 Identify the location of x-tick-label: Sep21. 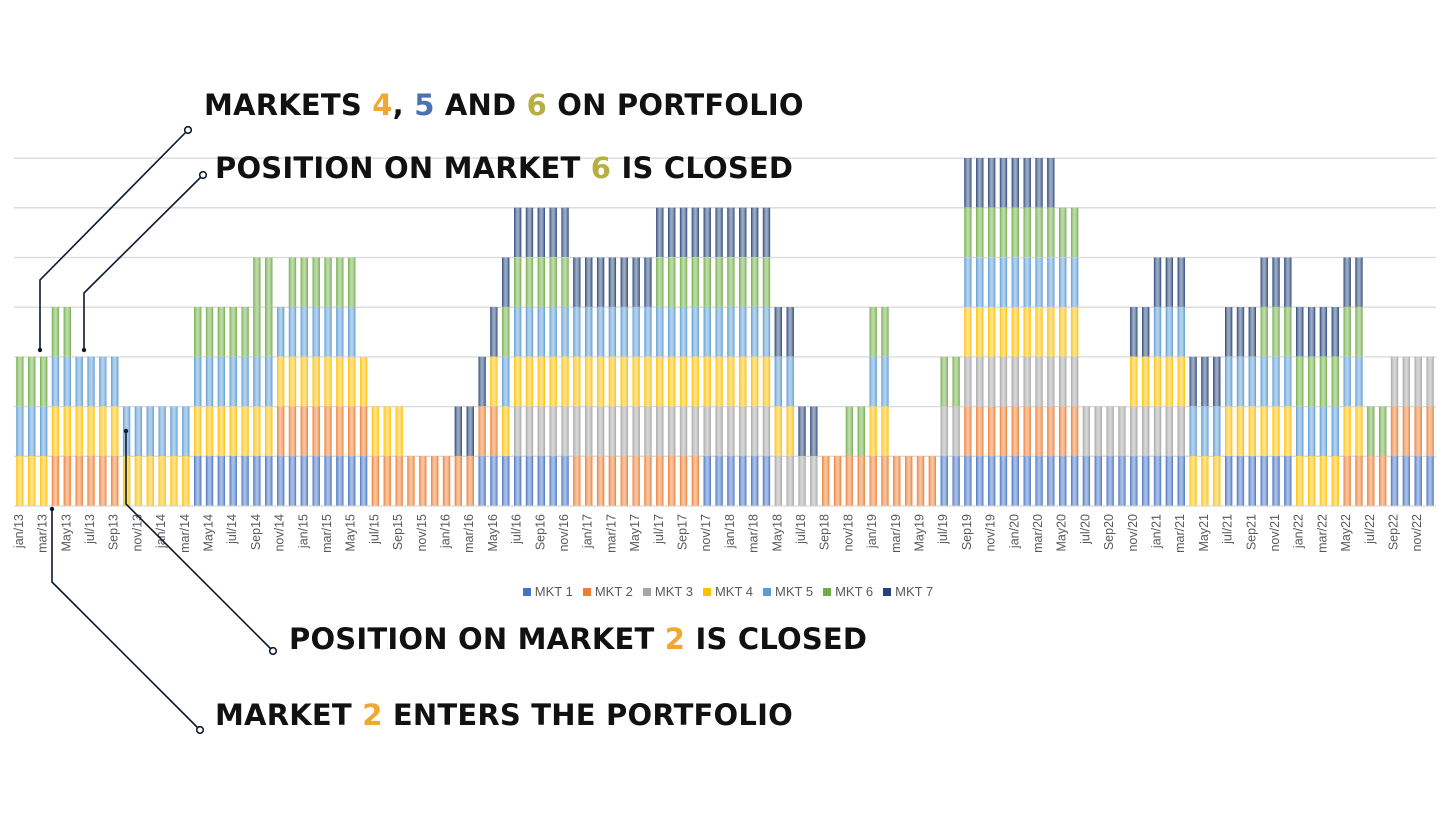
(1251, 532).